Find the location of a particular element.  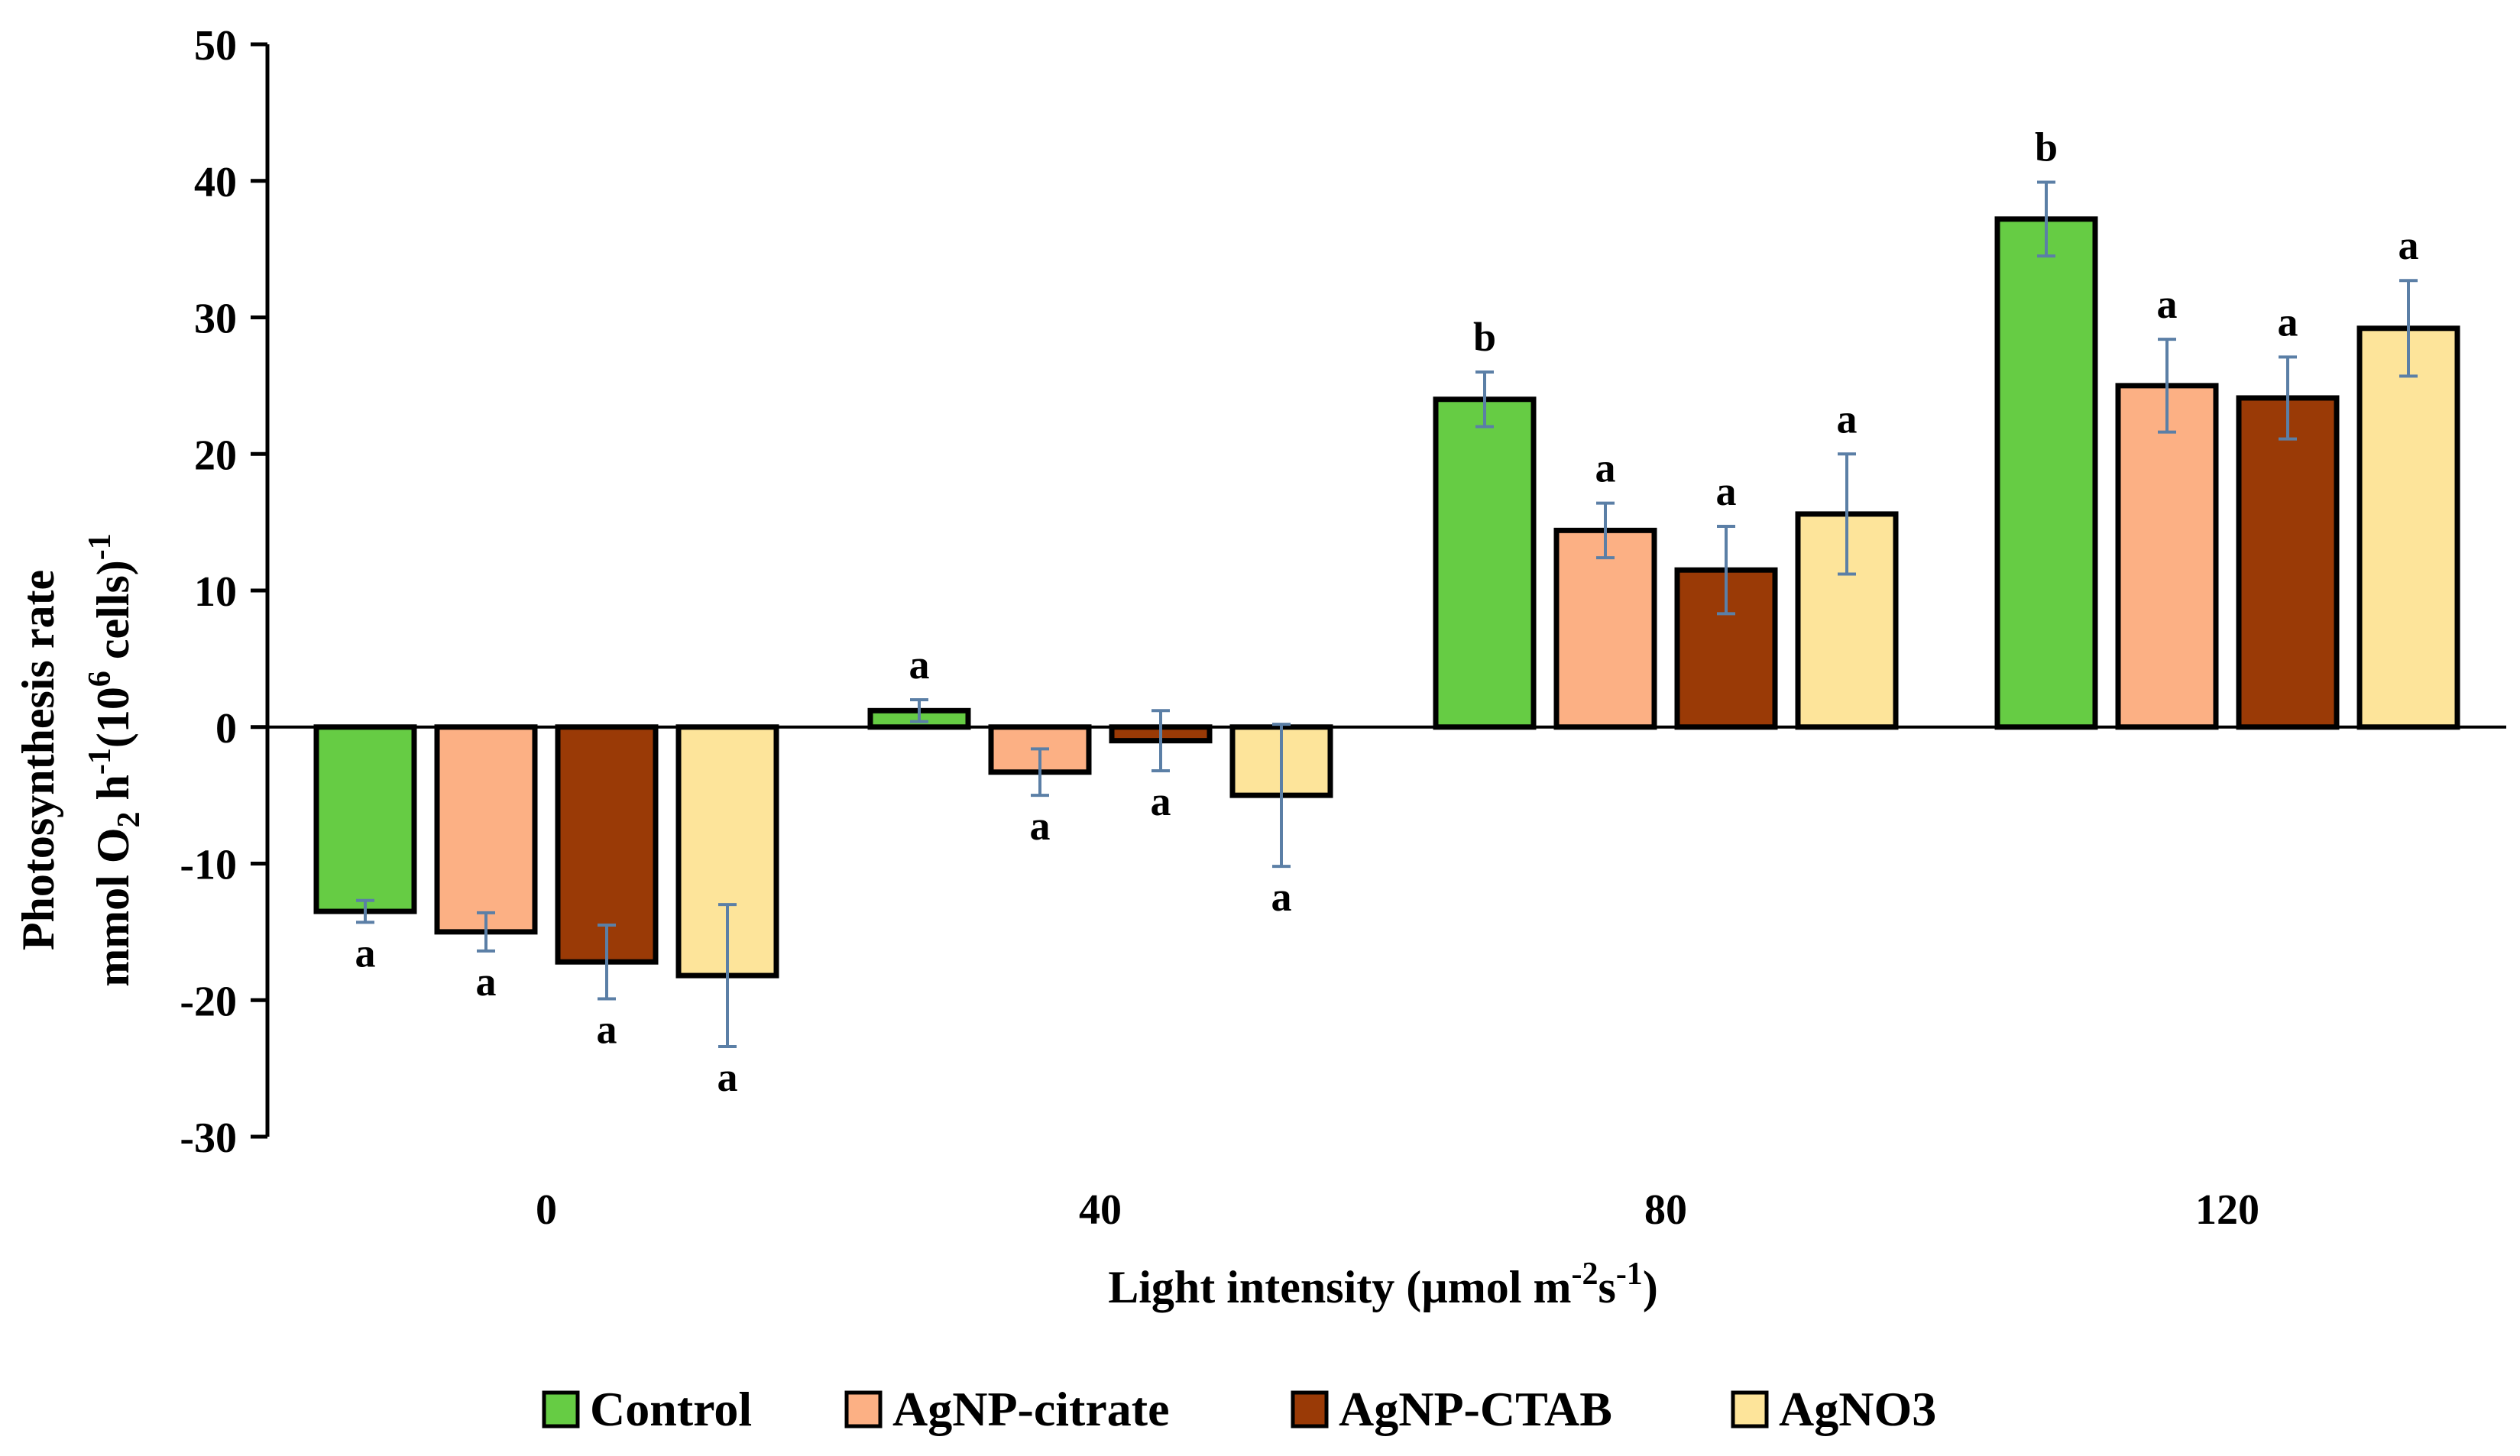

y-tick-label: 10 is located at coordinates (215, 592).